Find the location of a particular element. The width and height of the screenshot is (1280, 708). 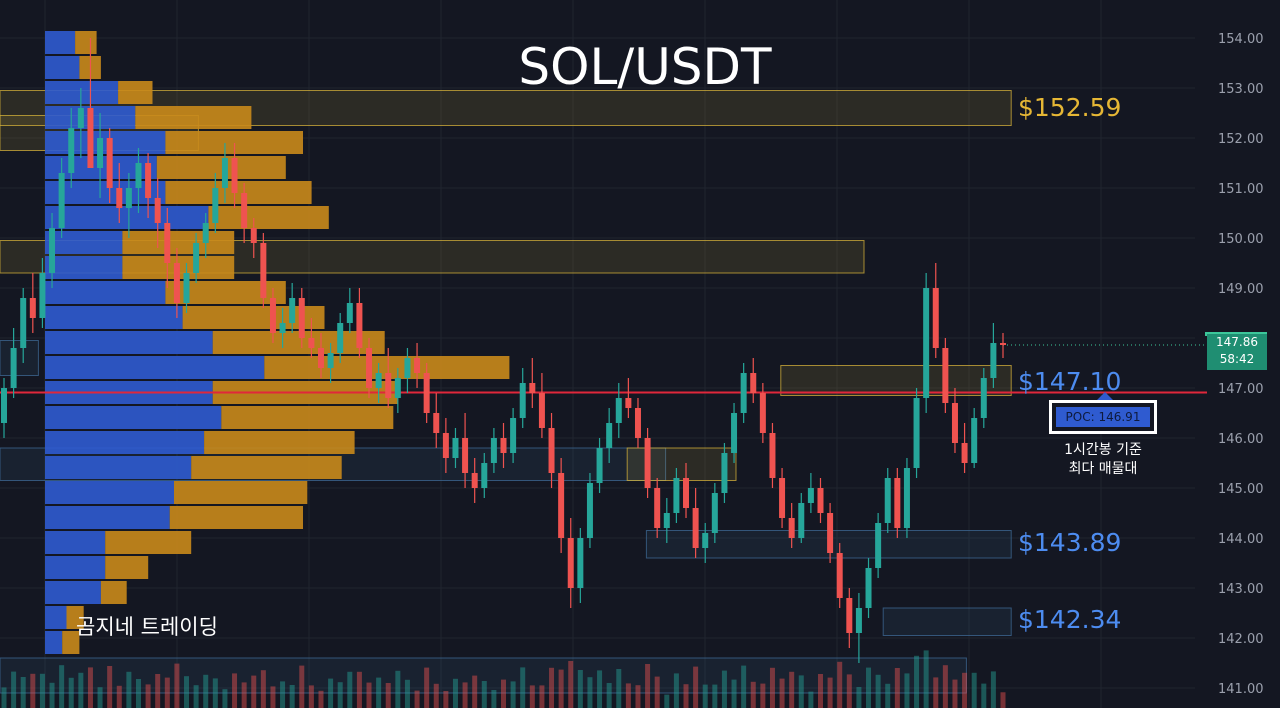

poc-note-line1: 1시간봉 기준 is located at coordinates (1103, 450).